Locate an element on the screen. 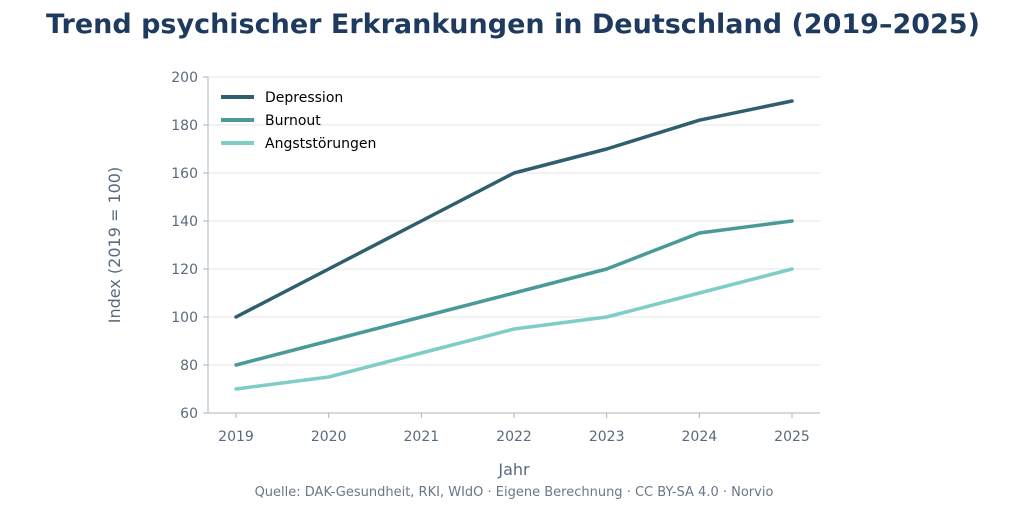  x-axis-label: Jahr is located at coordinates (513, 469).